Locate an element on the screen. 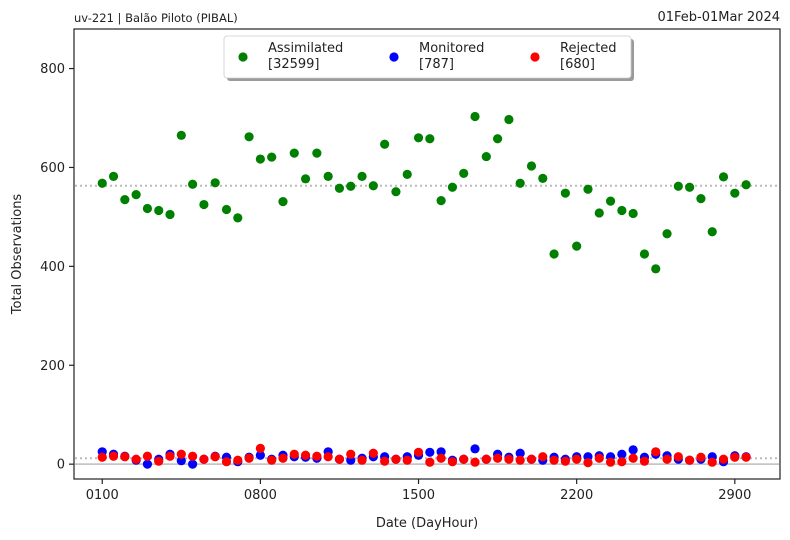 This screenshot has width=790, height=540. y-axis: 0 200 400 600 800 is located at coordinates (57, 267).